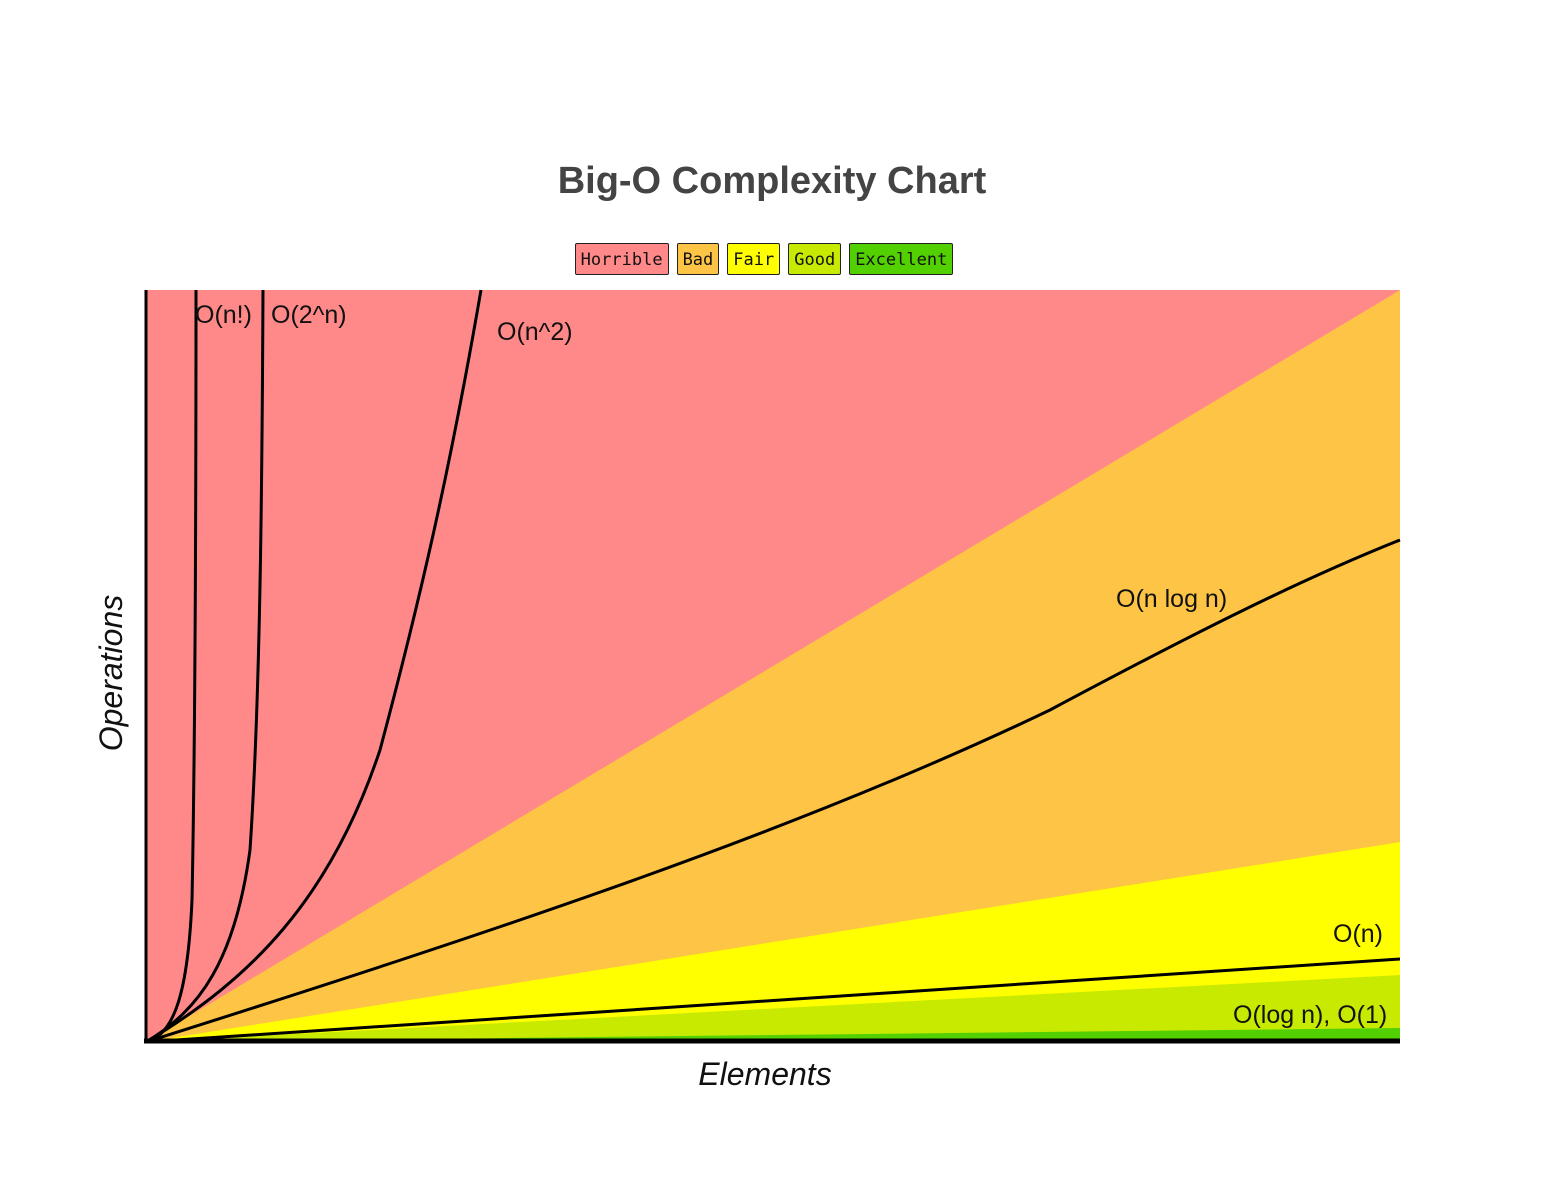  Describe the element at coordinates (309, 315) in the screenshot. I see `label-exponential: O(2^n)` at that location.